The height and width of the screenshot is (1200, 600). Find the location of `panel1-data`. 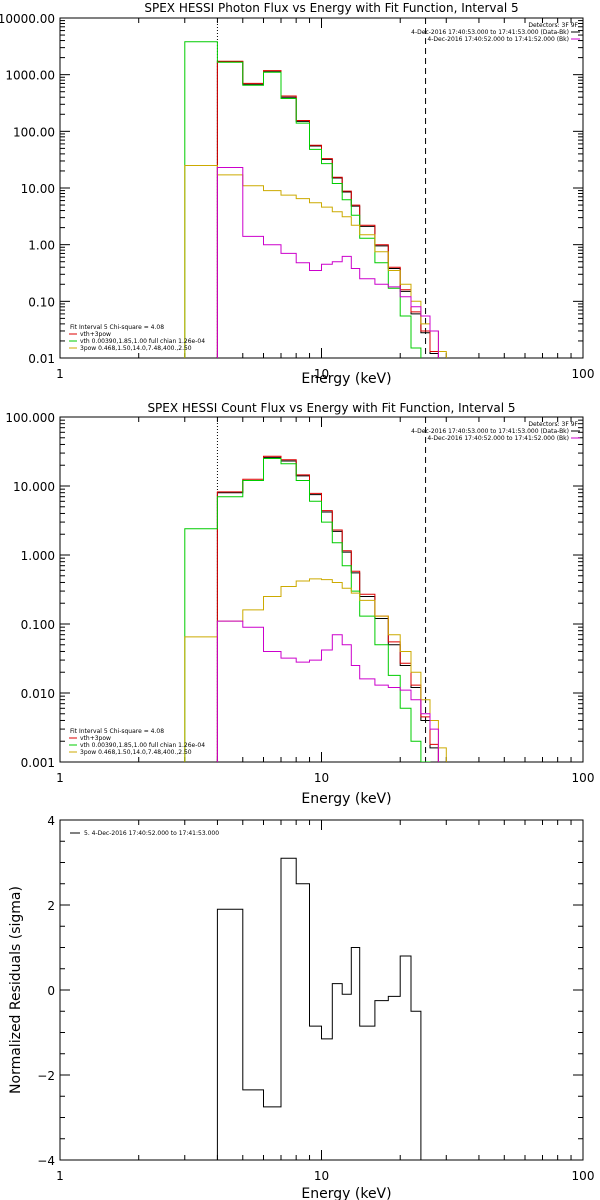

panel1-data is located at coordinates (315, 188).